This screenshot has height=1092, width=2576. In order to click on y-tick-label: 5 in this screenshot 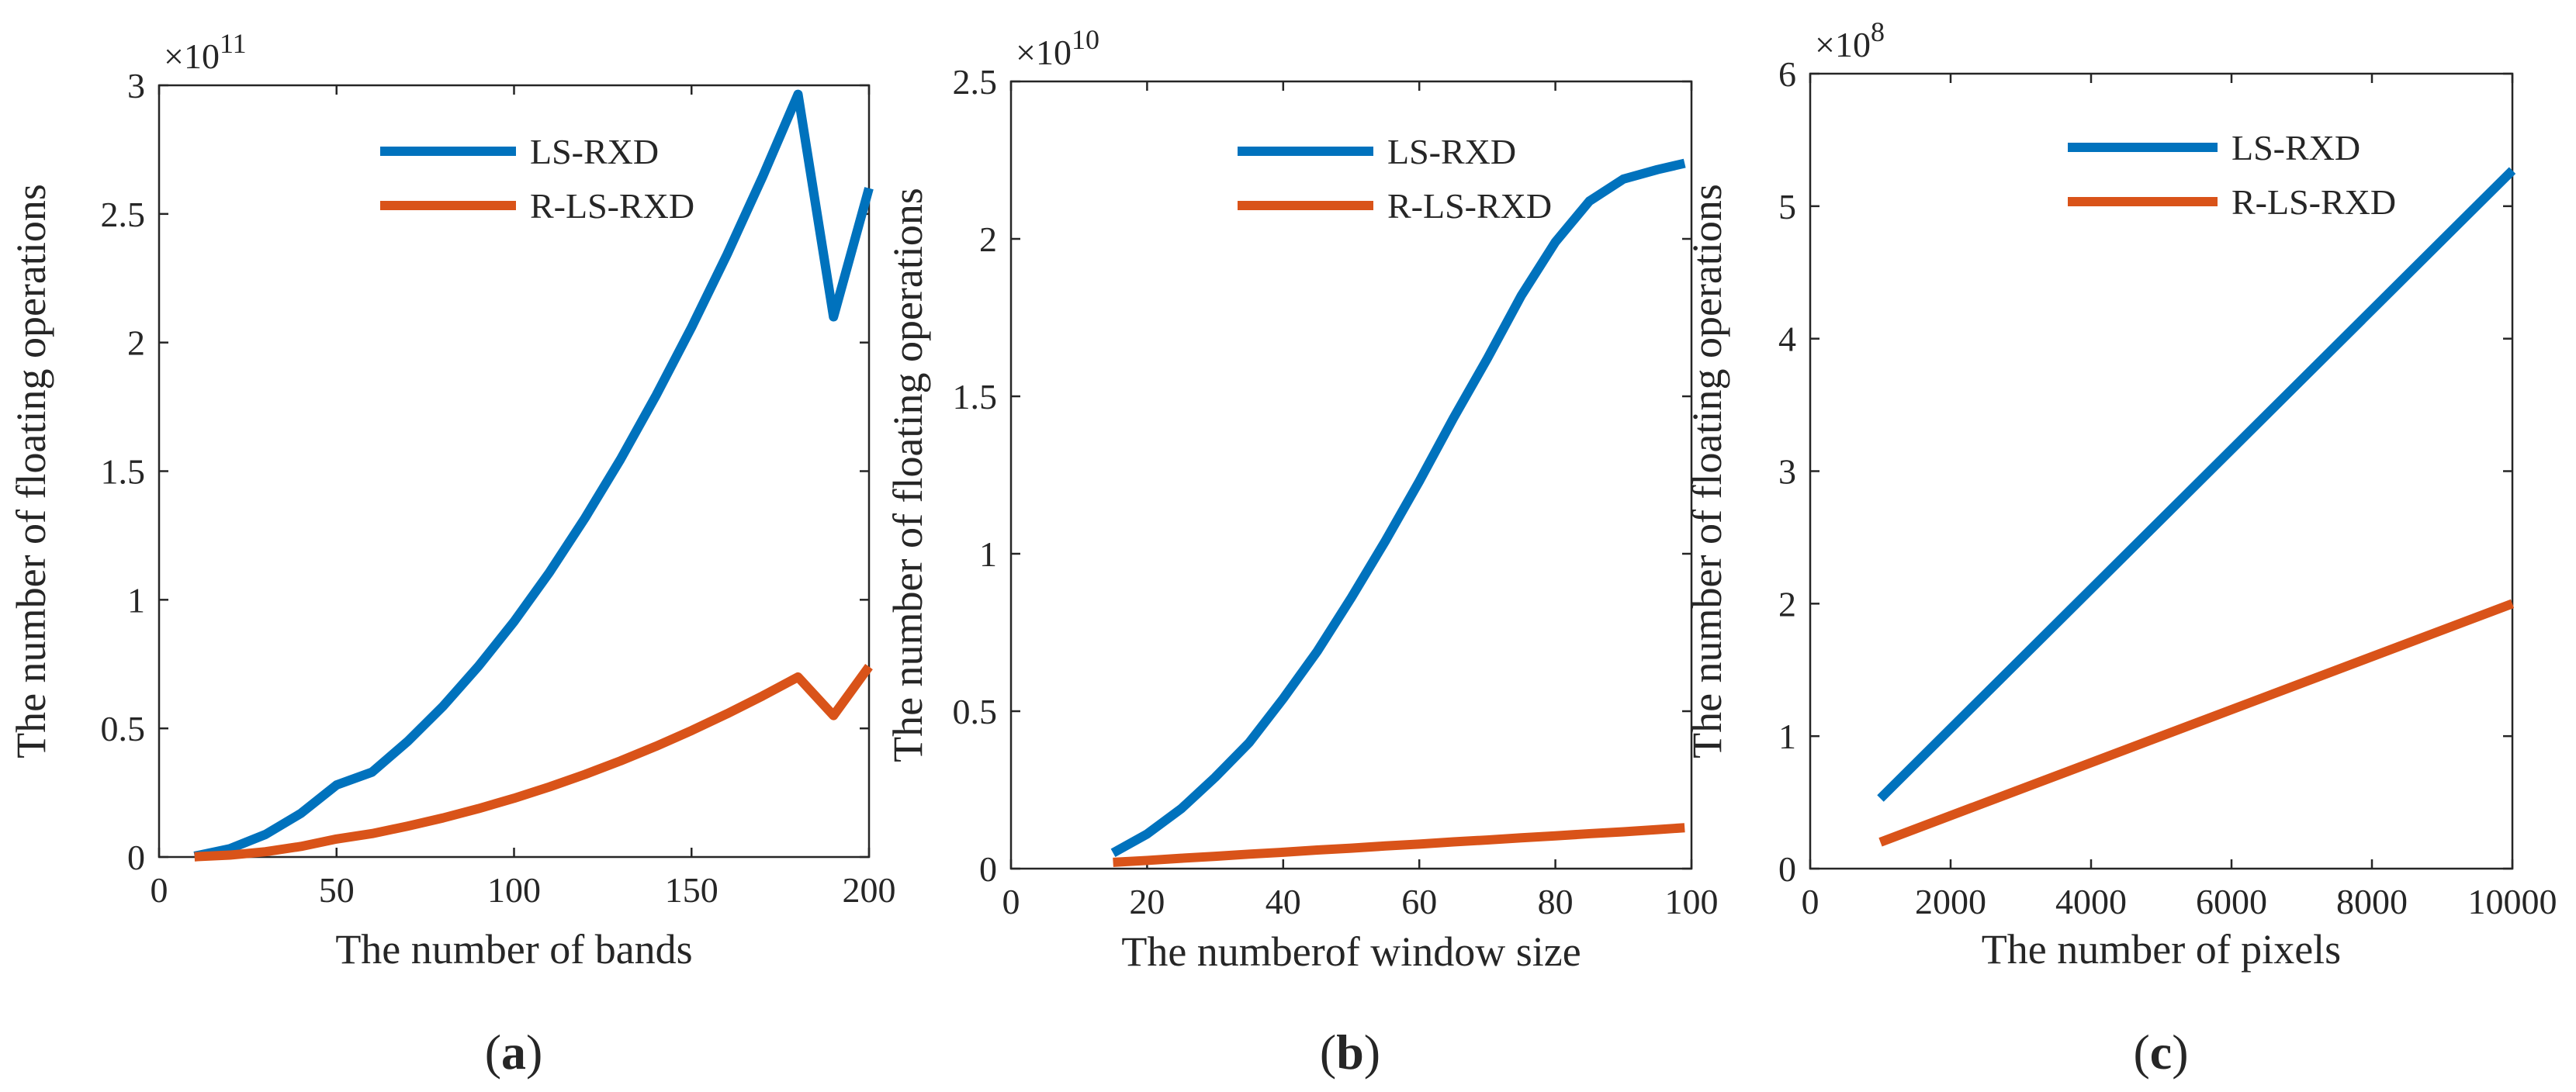, I will do `click(1787, 206)`.